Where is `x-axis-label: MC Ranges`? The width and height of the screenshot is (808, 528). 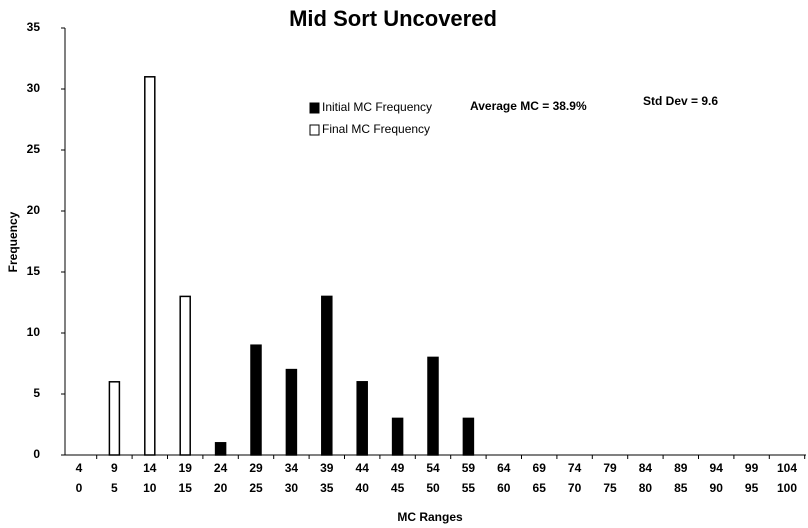
x-axis-label: MC Ranges is located at coordinates (430, 517).